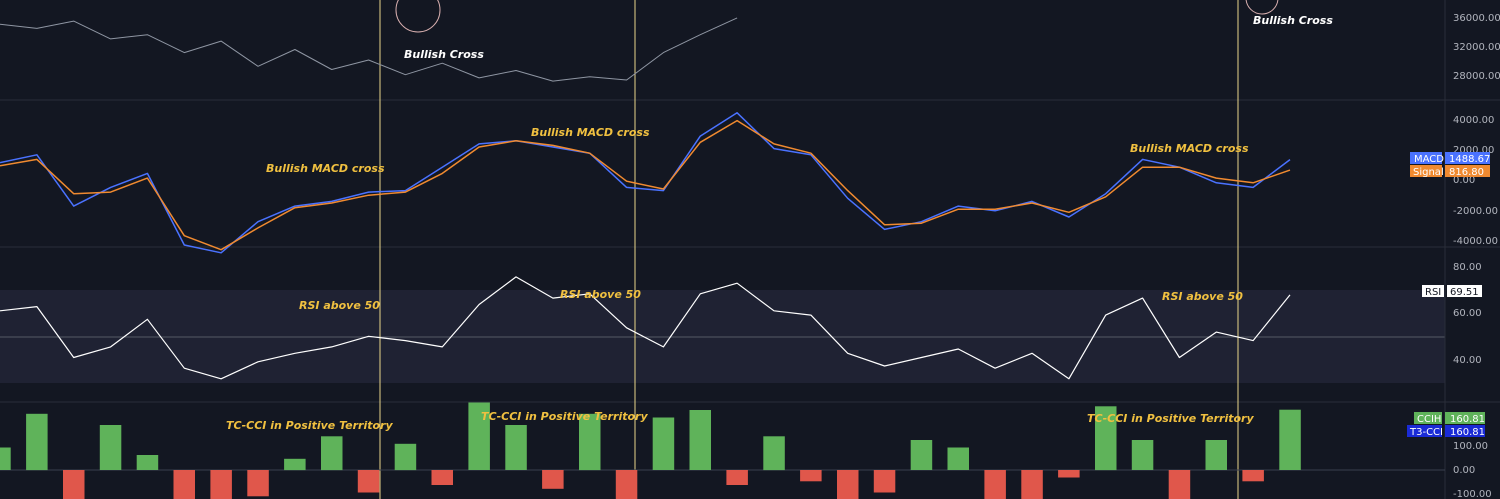  Describe the element at coordinates (1429, 419) in the screenshot. I see `svg-text: CCIH` at that location.